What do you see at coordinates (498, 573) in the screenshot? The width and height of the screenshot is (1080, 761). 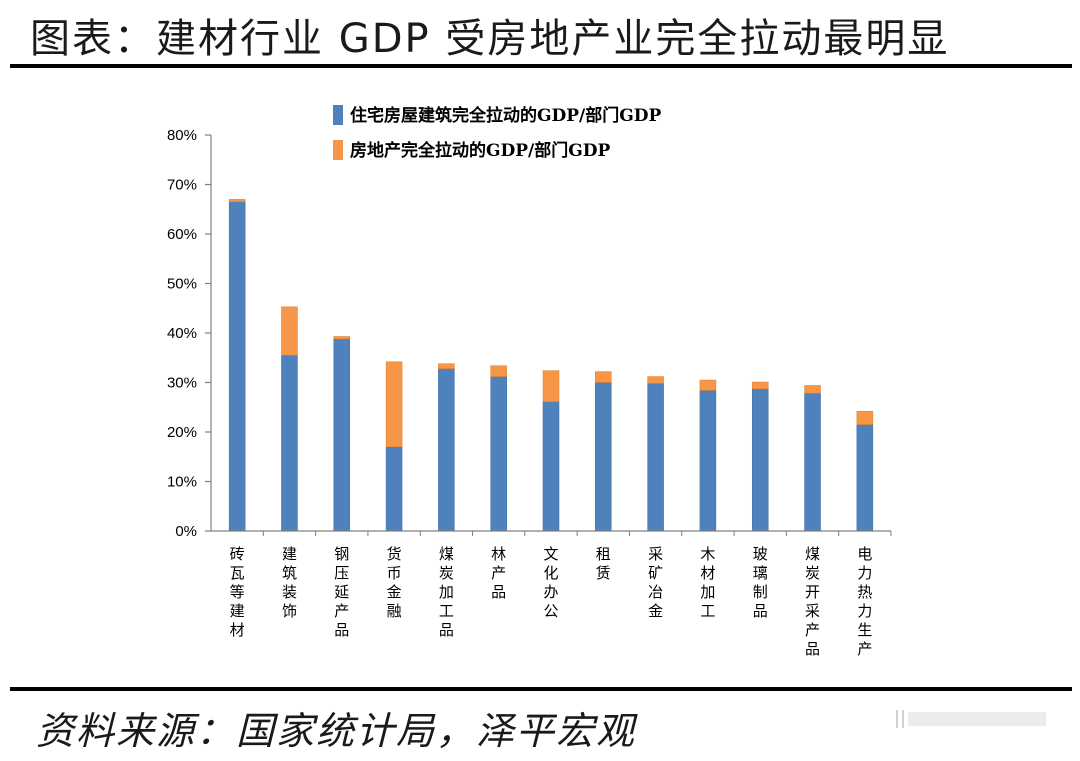 I see `x-tick-label: 林产品` at bounding box center [498, 573].